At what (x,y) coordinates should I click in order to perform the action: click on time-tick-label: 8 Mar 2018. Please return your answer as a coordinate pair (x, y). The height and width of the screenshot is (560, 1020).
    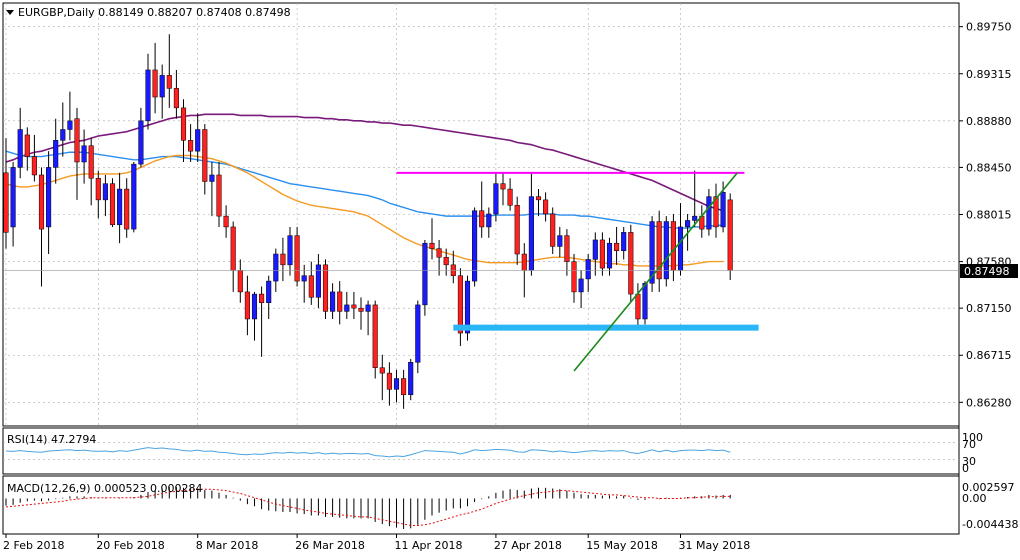
    Looking at the image, I should click on (227, 545).